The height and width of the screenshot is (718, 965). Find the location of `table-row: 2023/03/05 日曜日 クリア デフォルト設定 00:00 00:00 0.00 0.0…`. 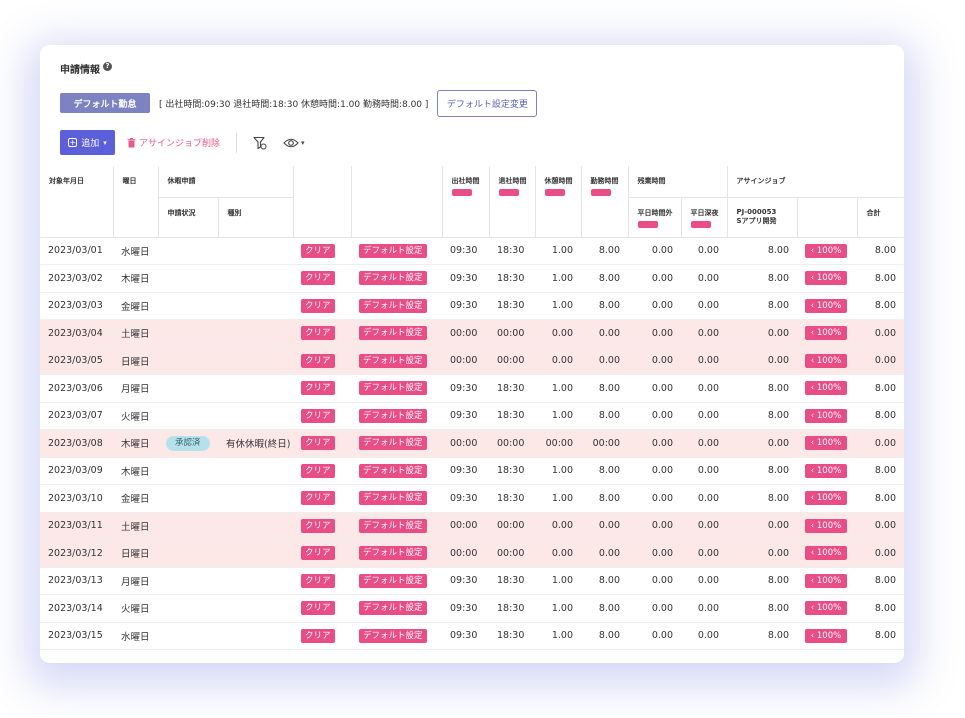

table-row: 2023/03/05 日曜日 クリア デフォルト設定 00:00 00:00 0.00 0.0… is located at coordinates (472, 361).